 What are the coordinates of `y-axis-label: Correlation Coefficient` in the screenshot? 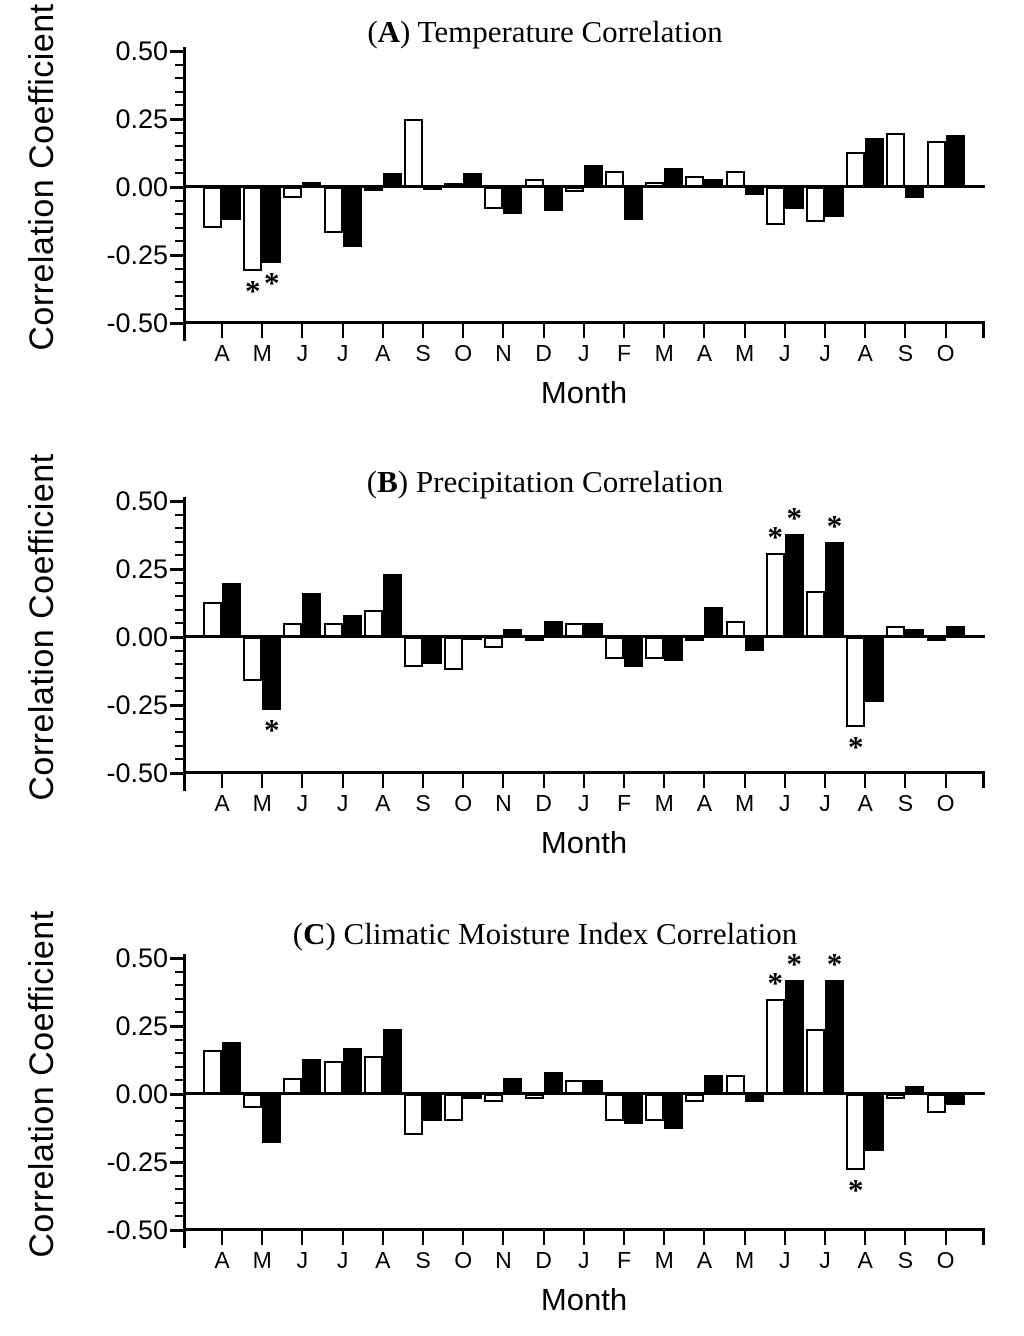 It's located at (42, 177).